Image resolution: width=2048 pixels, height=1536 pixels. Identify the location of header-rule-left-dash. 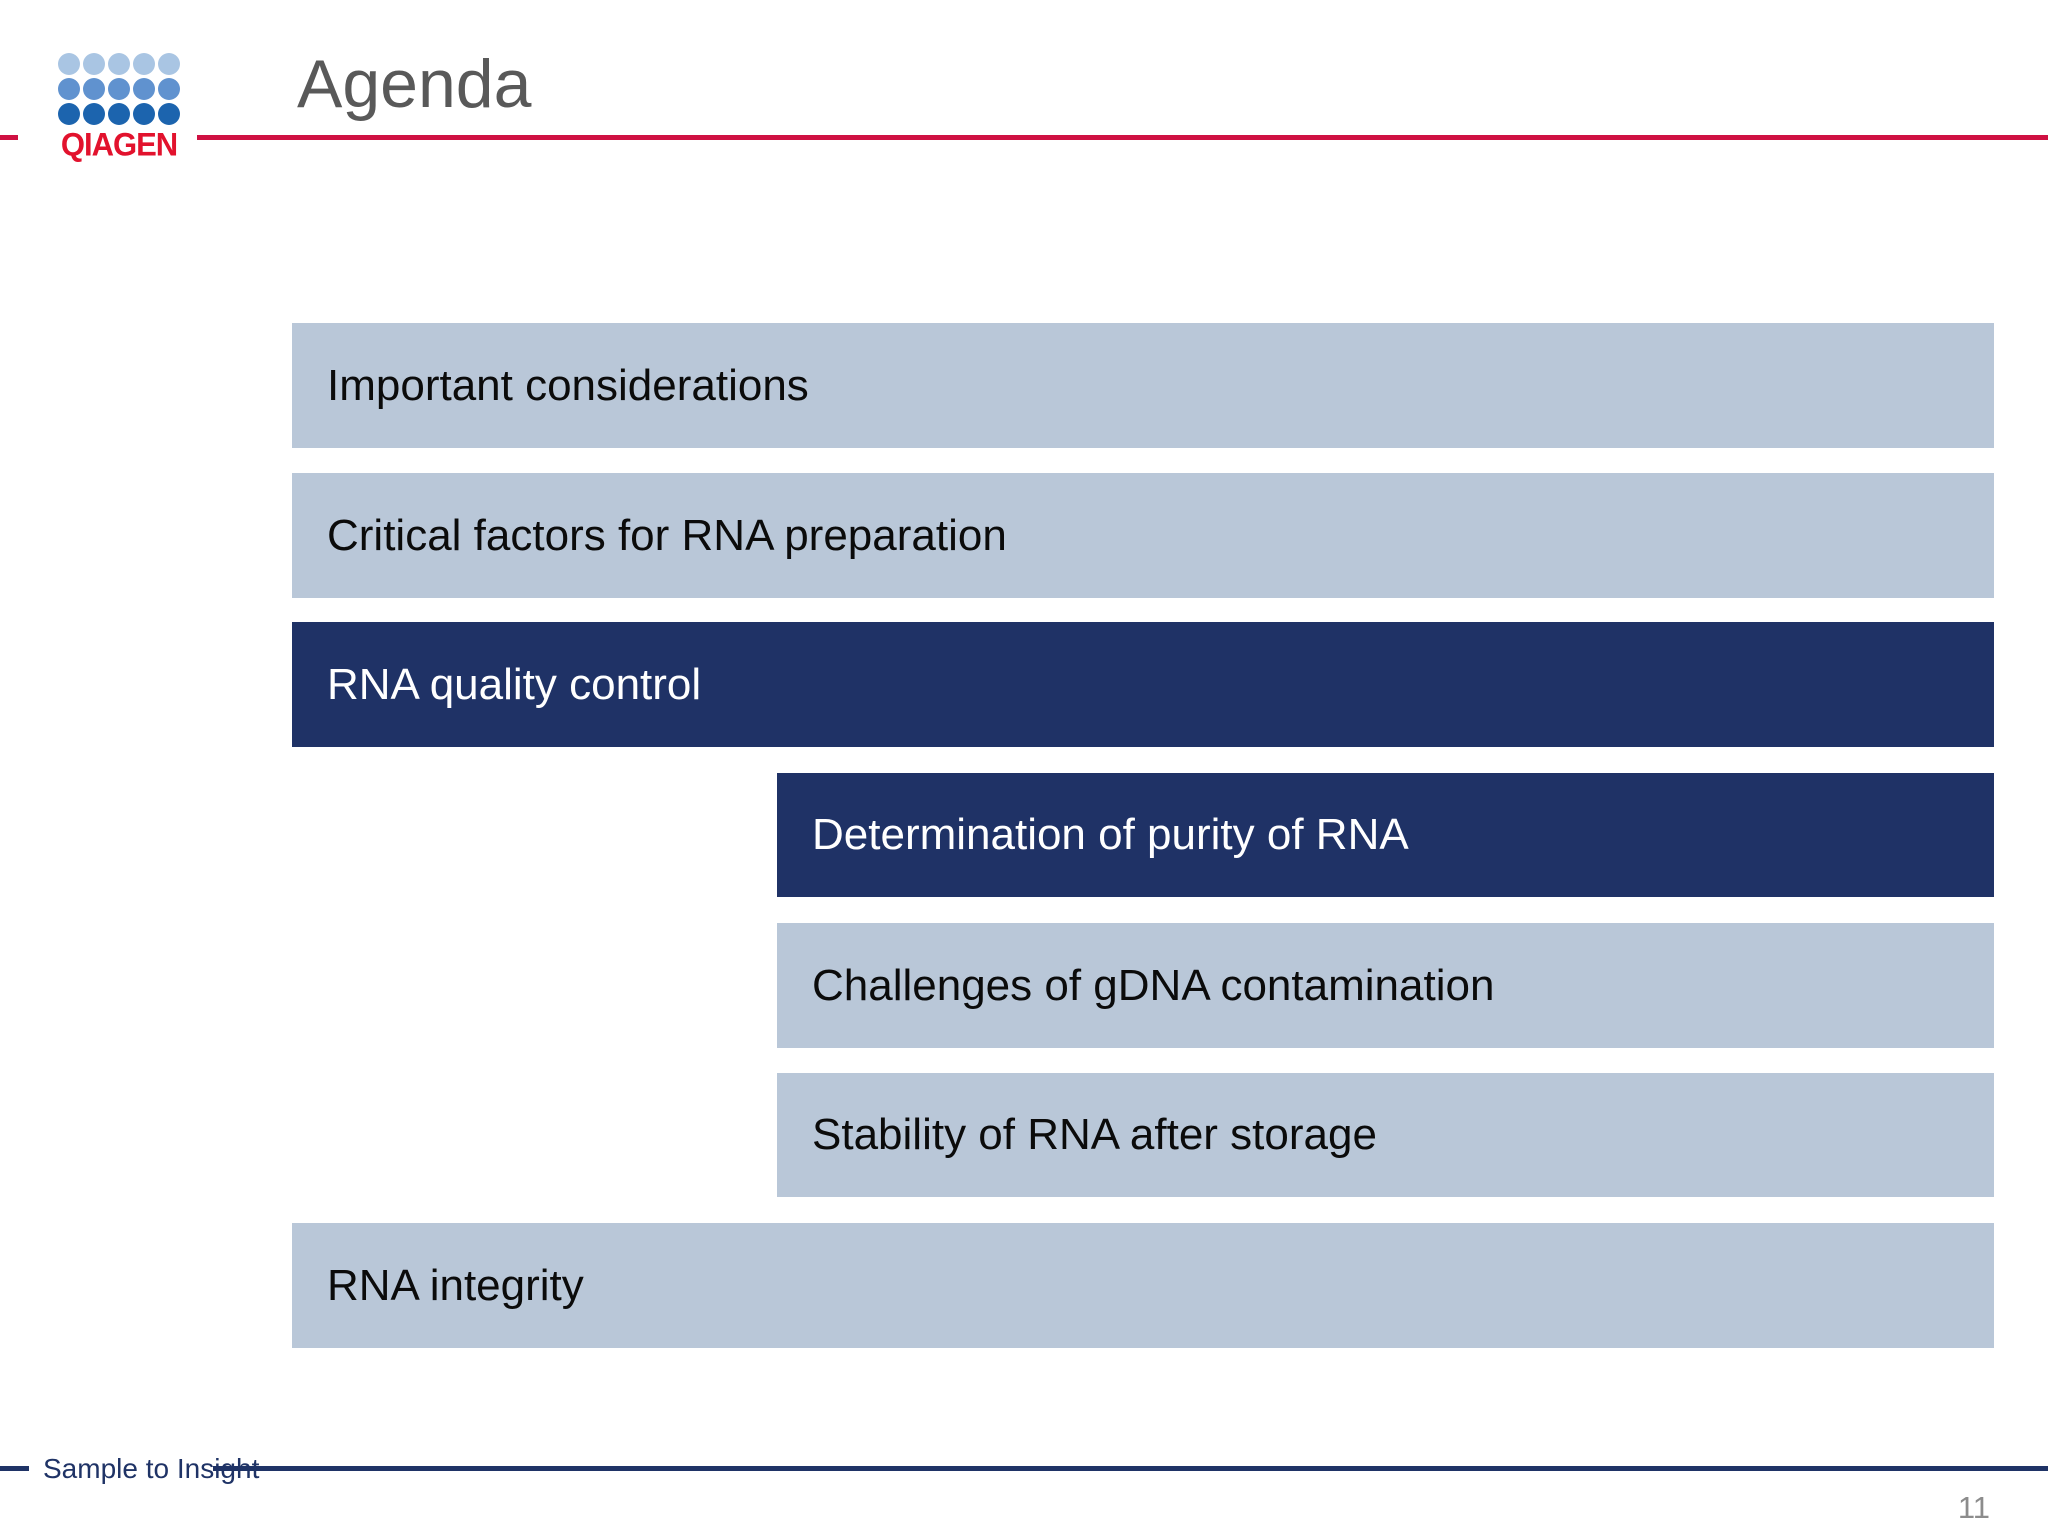
(9, 137).